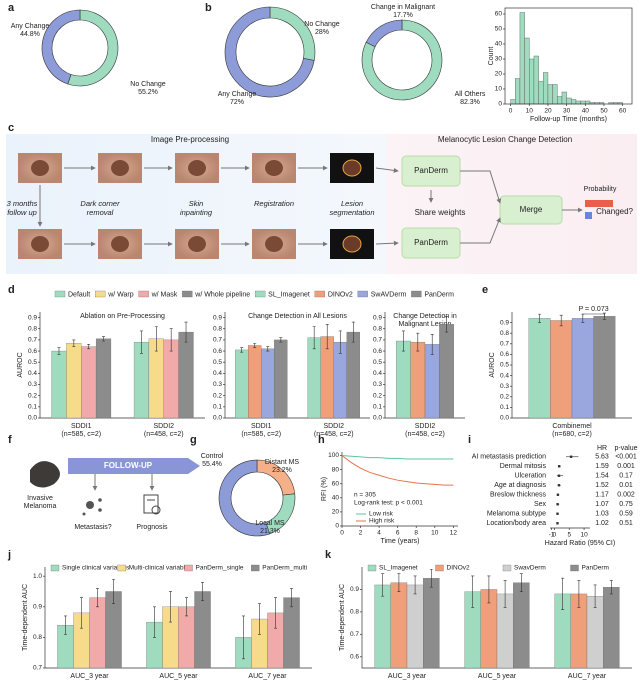  I want to click on y-tick-label: 0.1, so click(377, 407).